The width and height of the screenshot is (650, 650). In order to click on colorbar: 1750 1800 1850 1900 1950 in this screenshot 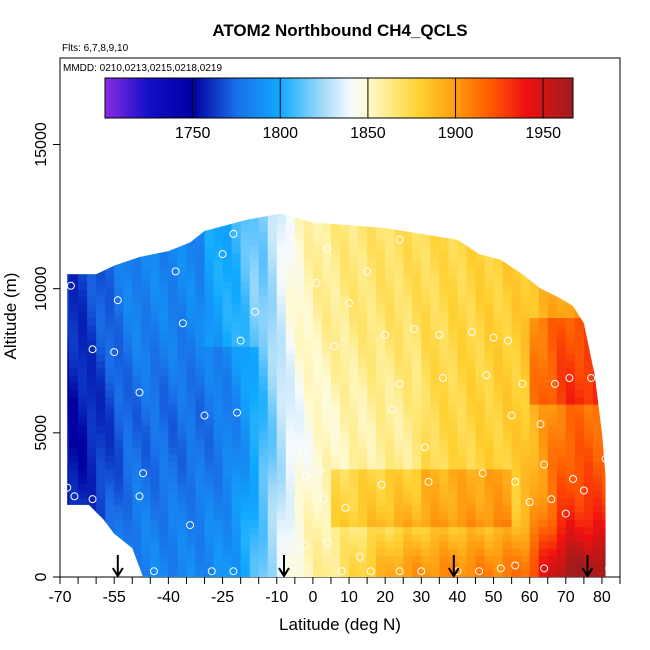, I will do `click(339, 109)`.